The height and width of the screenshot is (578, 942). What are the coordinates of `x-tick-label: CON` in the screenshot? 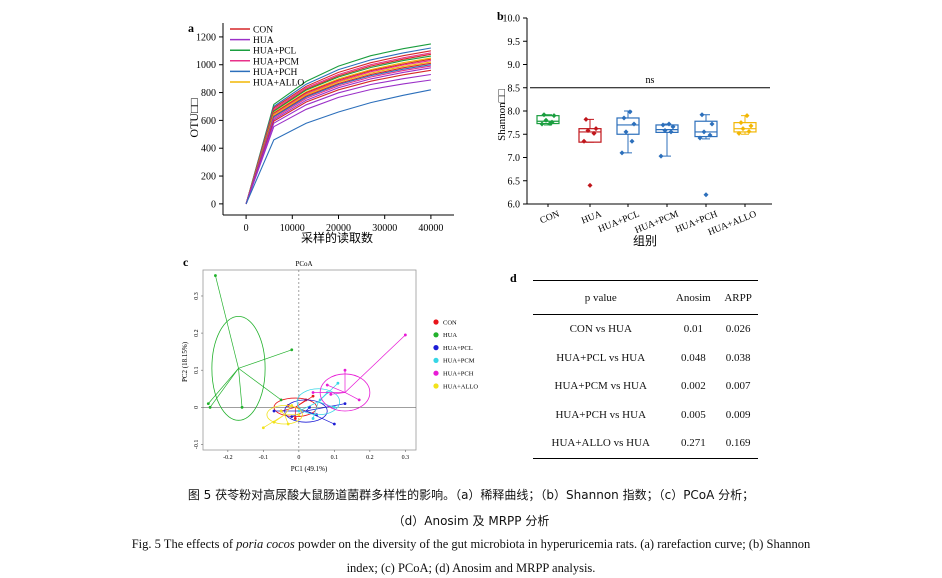 It's located at (550, 217).